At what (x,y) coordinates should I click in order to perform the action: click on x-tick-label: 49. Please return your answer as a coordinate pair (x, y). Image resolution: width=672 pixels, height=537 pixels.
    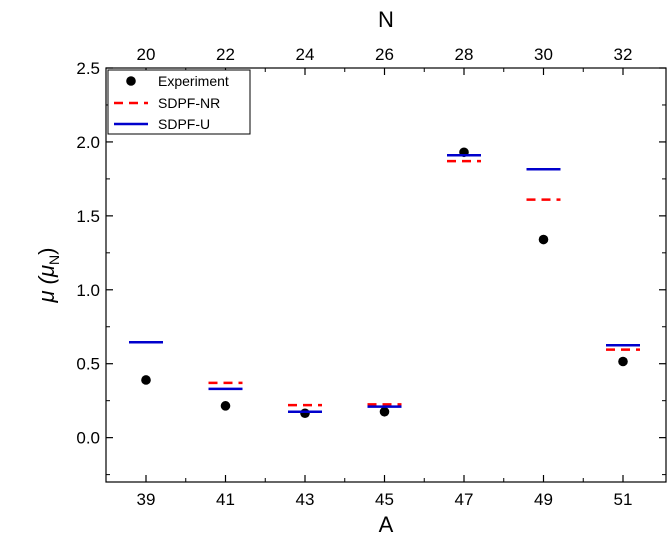
    Looking at the image, I should click on (543, 499).